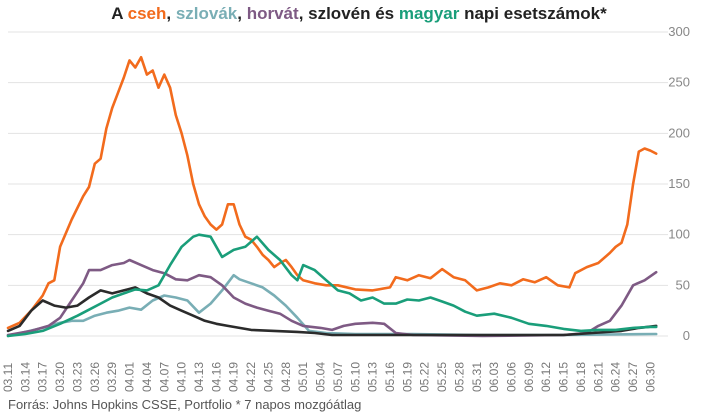 This screenshot has height=417, width=718. I want to click on x-tick-label: 03.17, so click(43, 377).